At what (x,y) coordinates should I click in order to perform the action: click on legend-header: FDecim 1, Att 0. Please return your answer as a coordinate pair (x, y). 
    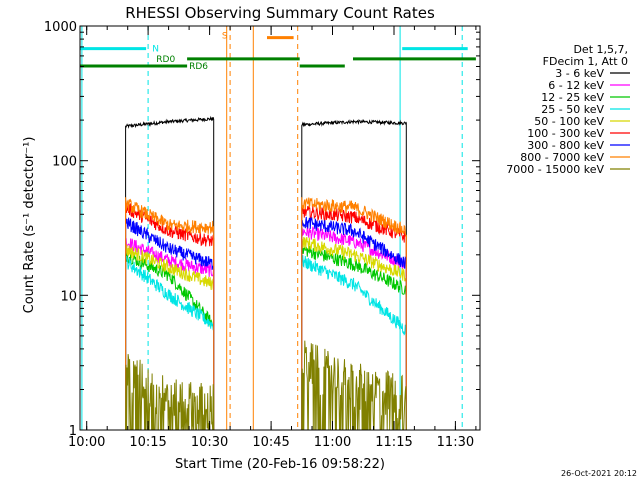
    Looking at the image, I should click on (585, 61).